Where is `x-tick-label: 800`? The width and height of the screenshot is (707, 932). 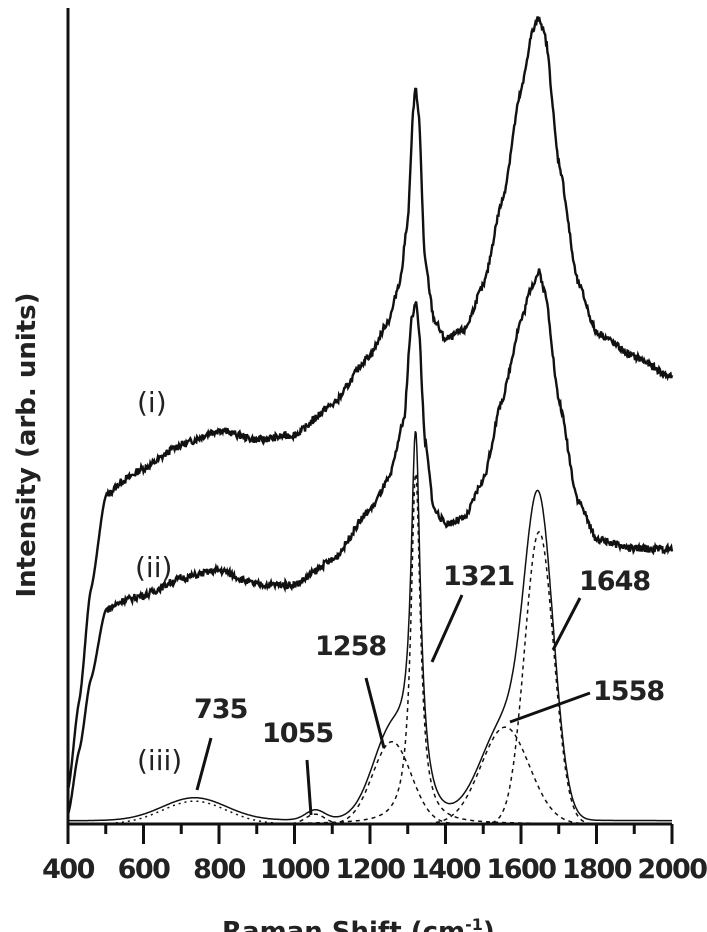 x-tick-label: 800 is located at coordinates (219, 869).